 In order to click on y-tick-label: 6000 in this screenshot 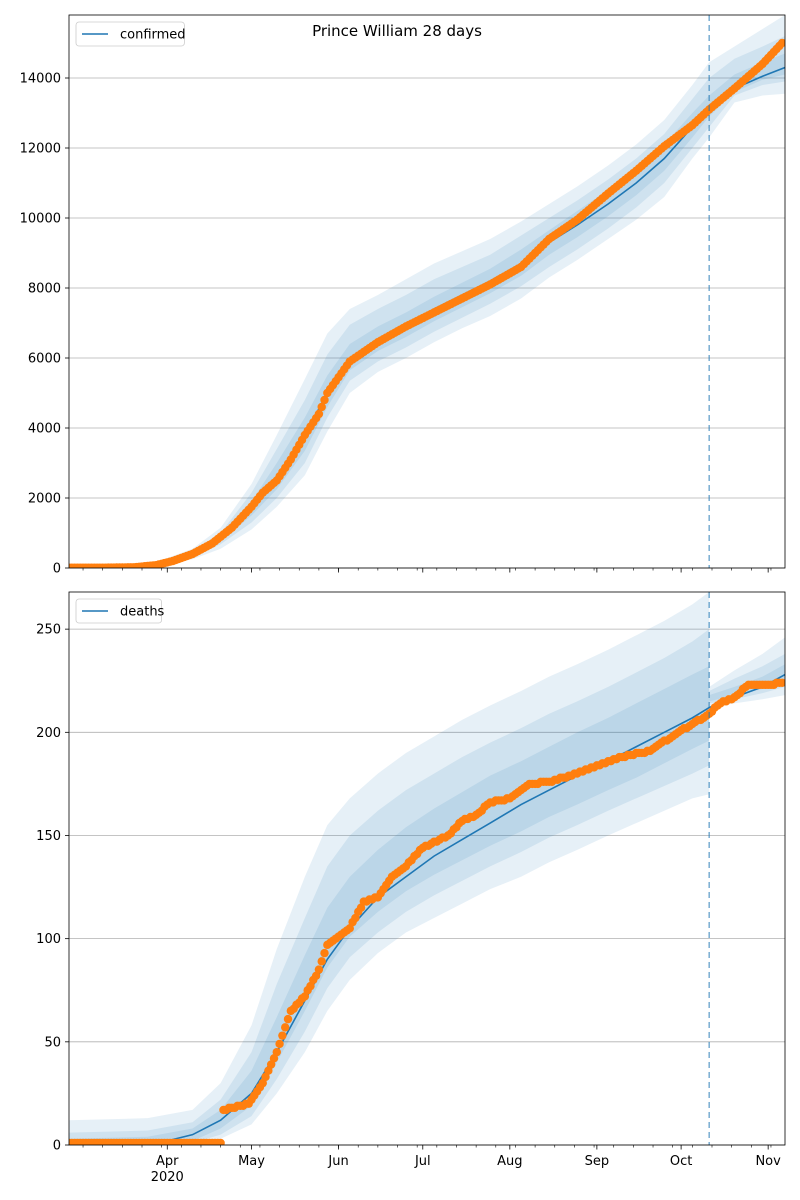, I will do `click(44, 359)`.